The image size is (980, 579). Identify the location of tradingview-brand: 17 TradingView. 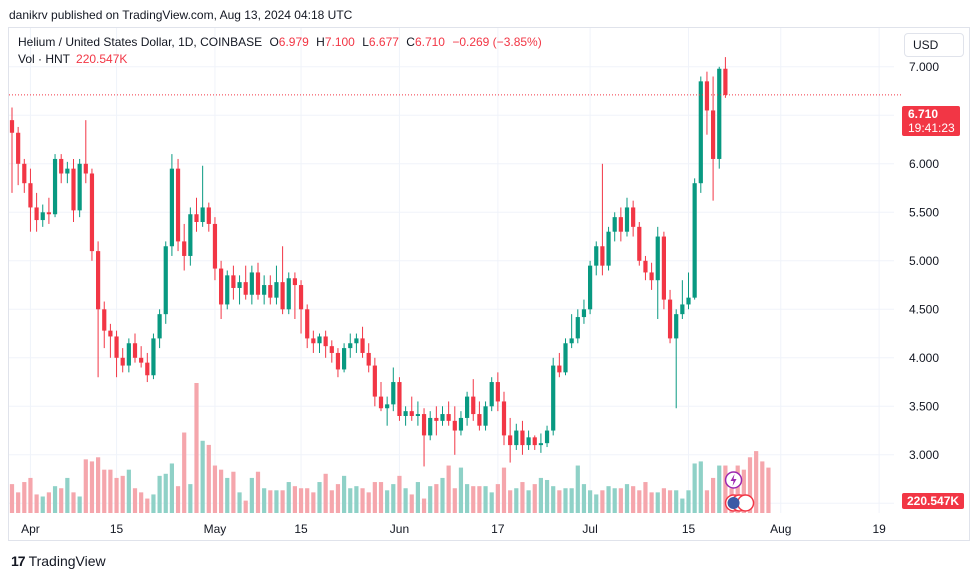
(58, 561).